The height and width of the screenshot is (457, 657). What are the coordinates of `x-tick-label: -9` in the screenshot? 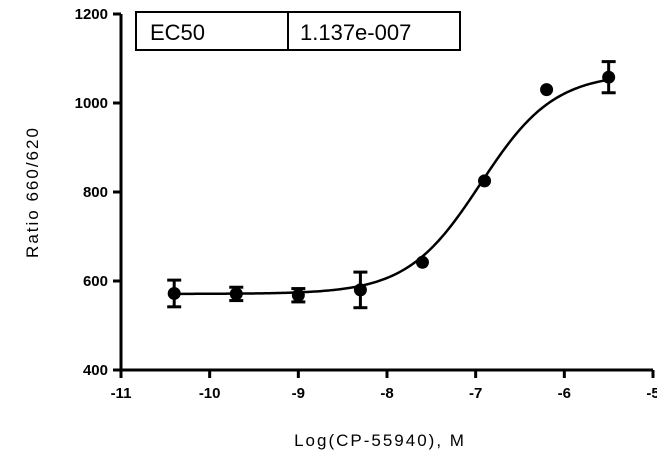 It's located at (298, 393).